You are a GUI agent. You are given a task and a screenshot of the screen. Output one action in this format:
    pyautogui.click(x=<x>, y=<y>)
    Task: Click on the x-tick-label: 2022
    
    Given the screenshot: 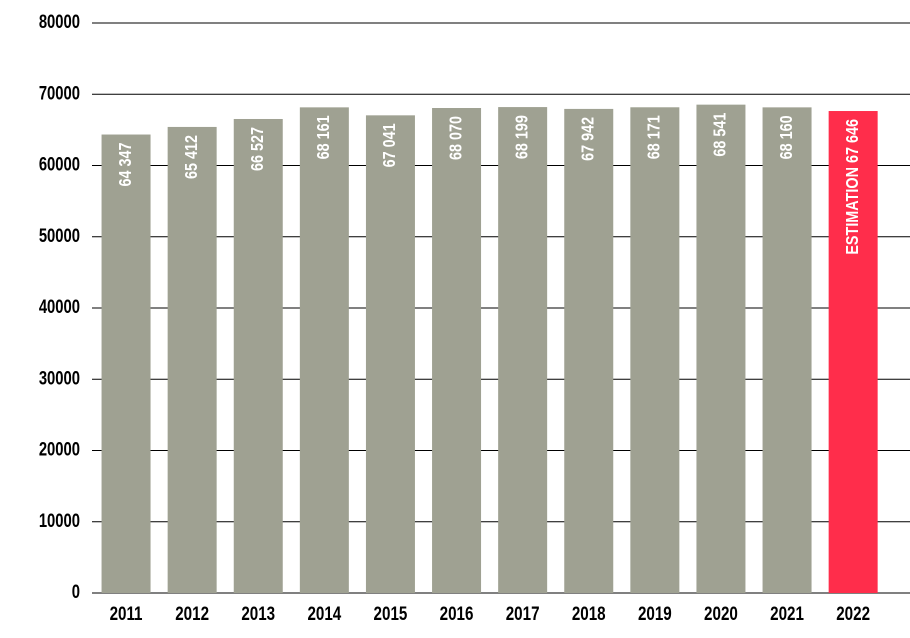 What is the action you would take?
    pyautogui.click(x=853, y=613)
    